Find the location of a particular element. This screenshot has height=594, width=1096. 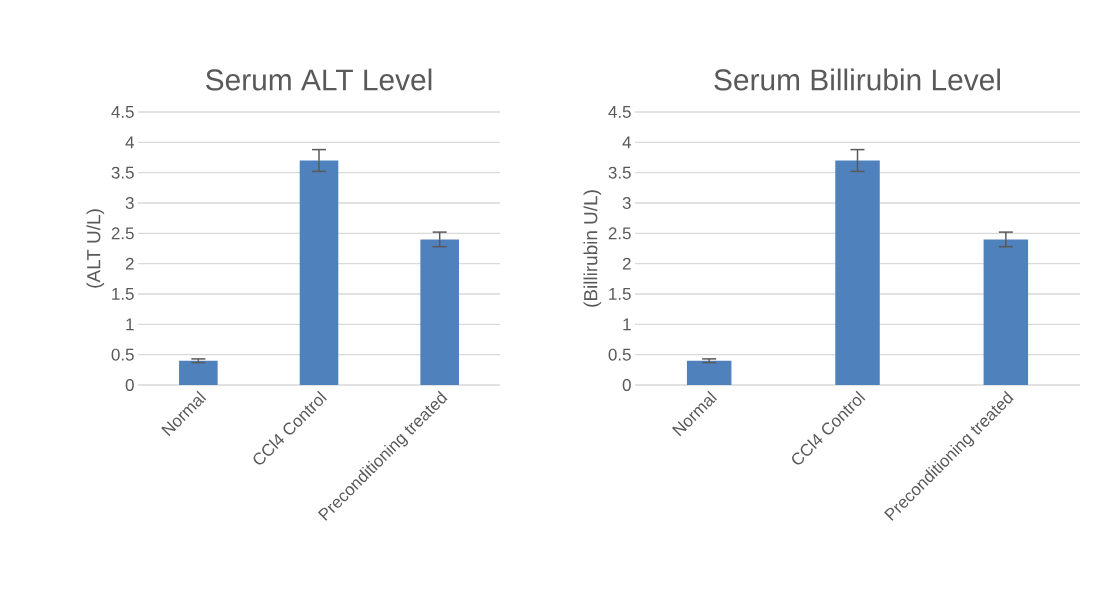

chart-title: Serum ALT Level is located at coordinates (319, 79).